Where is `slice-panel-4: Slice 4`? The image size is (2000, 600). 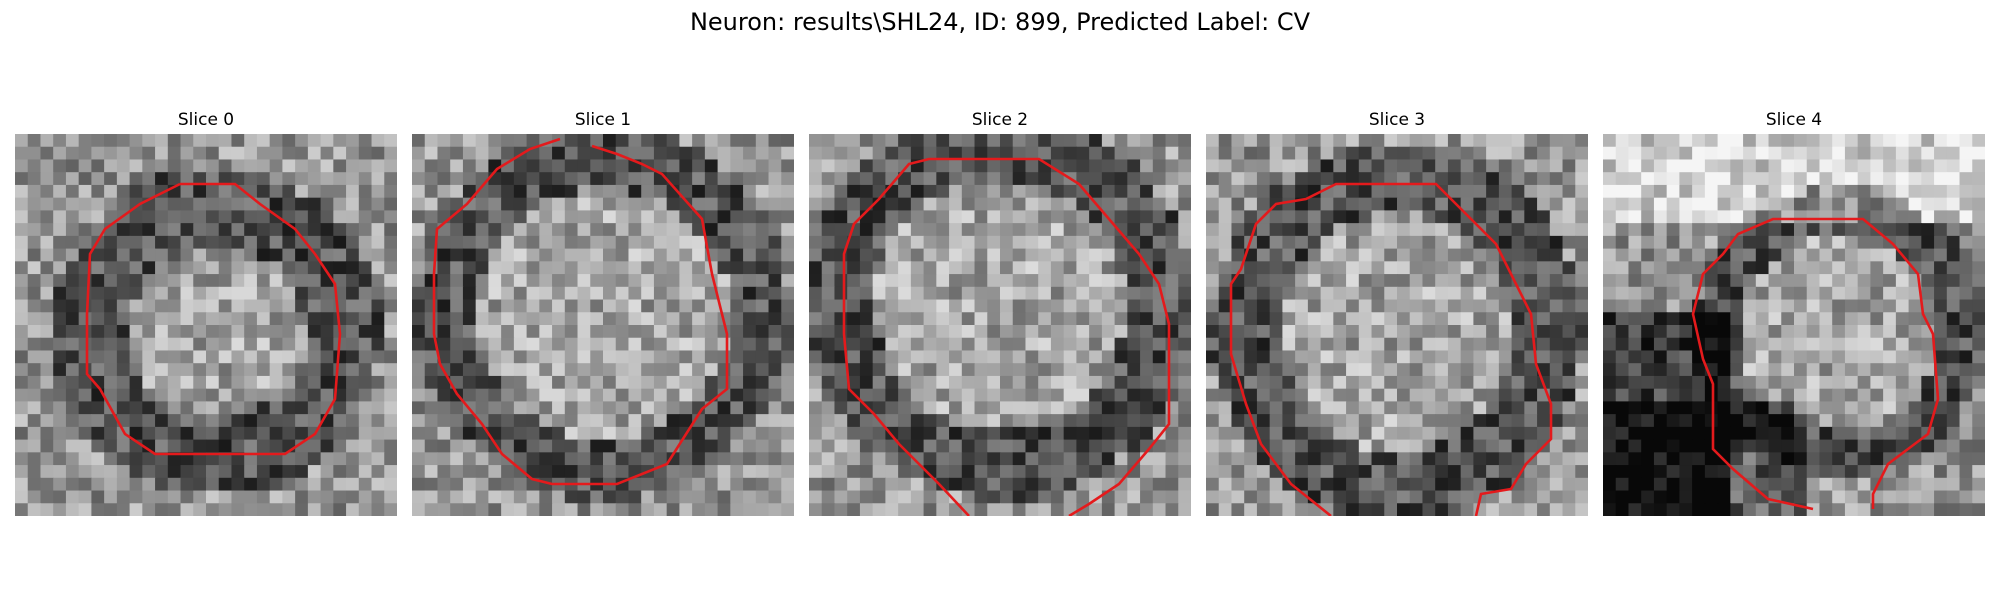 slice-panel-4: Slice 4 is located at coordinates (1794, 312).